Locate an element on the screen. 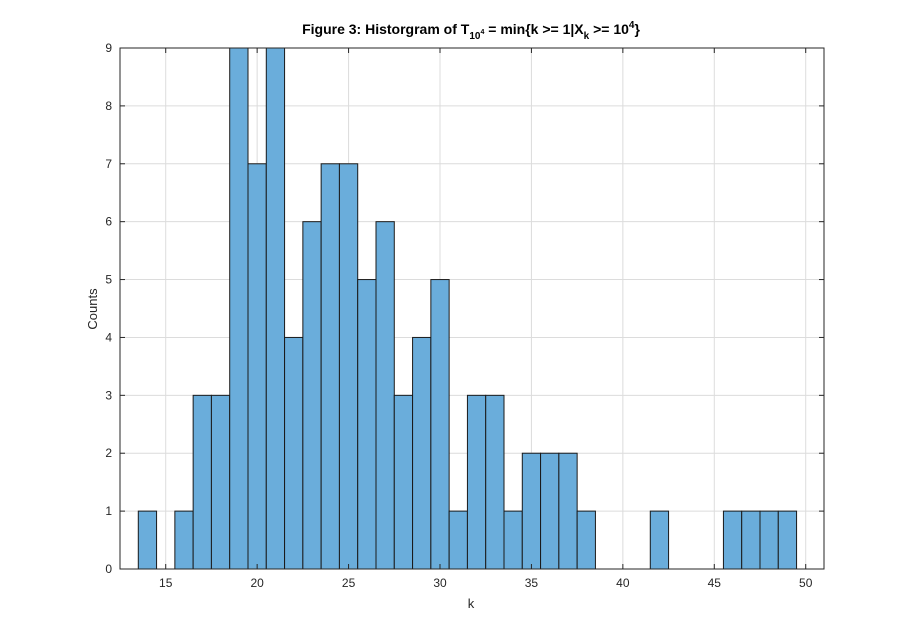  title-middle: = min{k >= 1|X is located at coordinates (534, 29).